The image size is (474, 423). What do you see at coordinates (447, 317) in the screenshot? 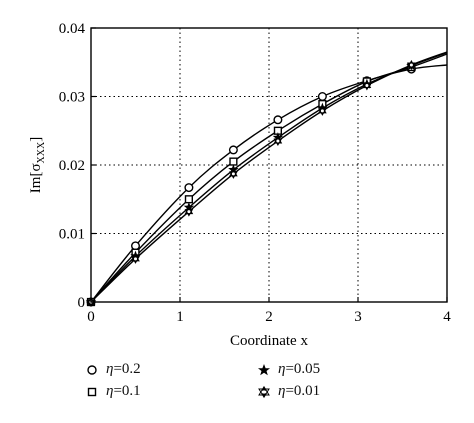
I see `x-tick-label: 4` at bounding box center [447, 317].